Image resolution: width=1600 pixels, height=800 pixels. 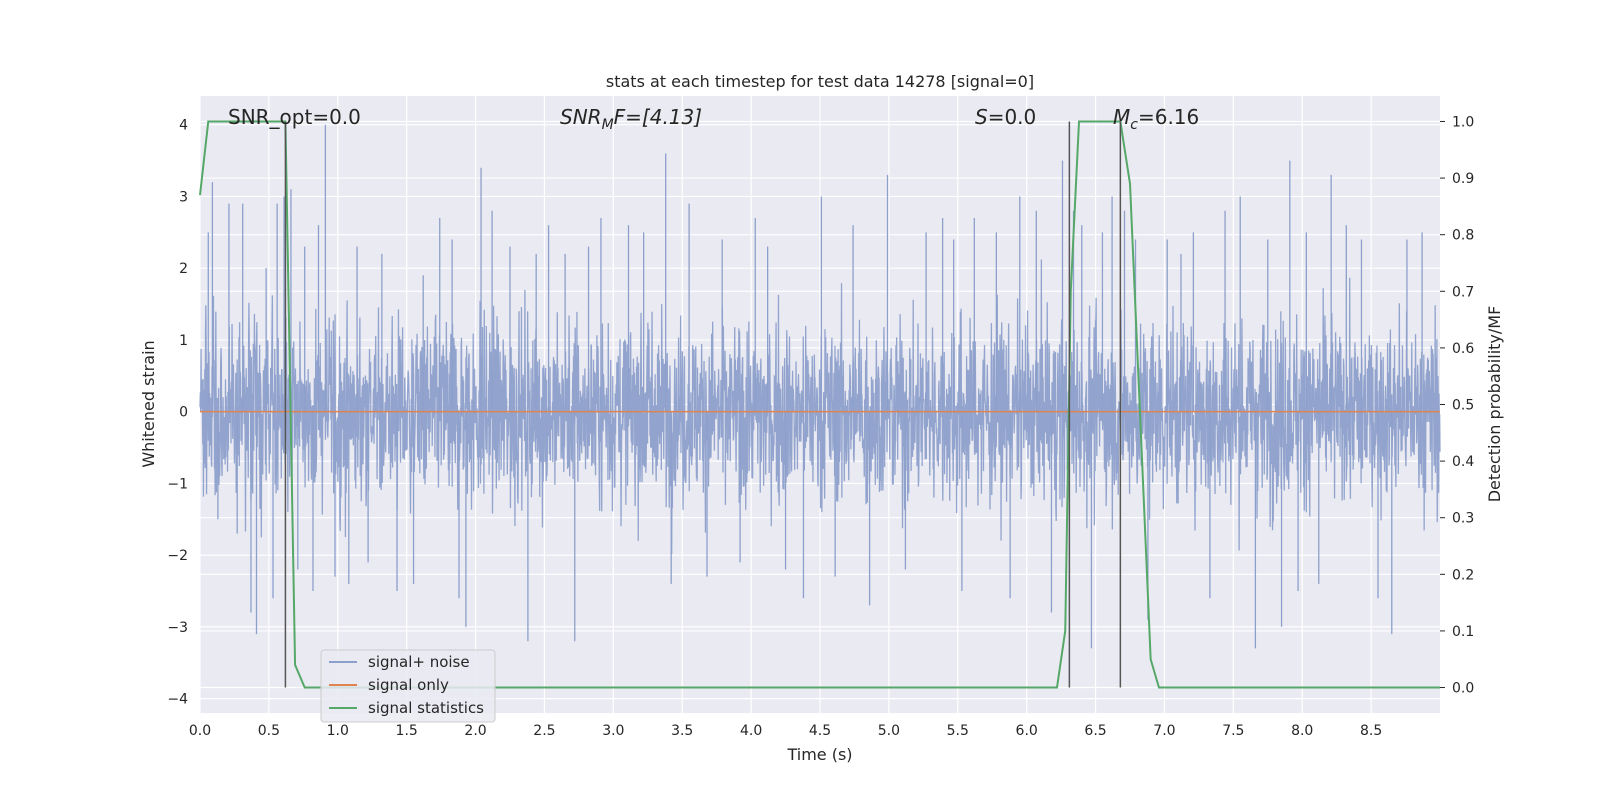 I want to click on y2-tick-label: 1.0, so click(x=1463, y=122).